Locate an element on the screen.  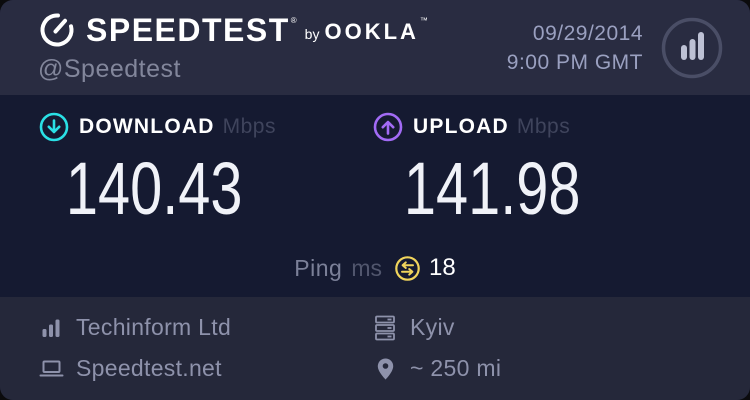
download-value: 140.43 is located at coordinates (154, 188).